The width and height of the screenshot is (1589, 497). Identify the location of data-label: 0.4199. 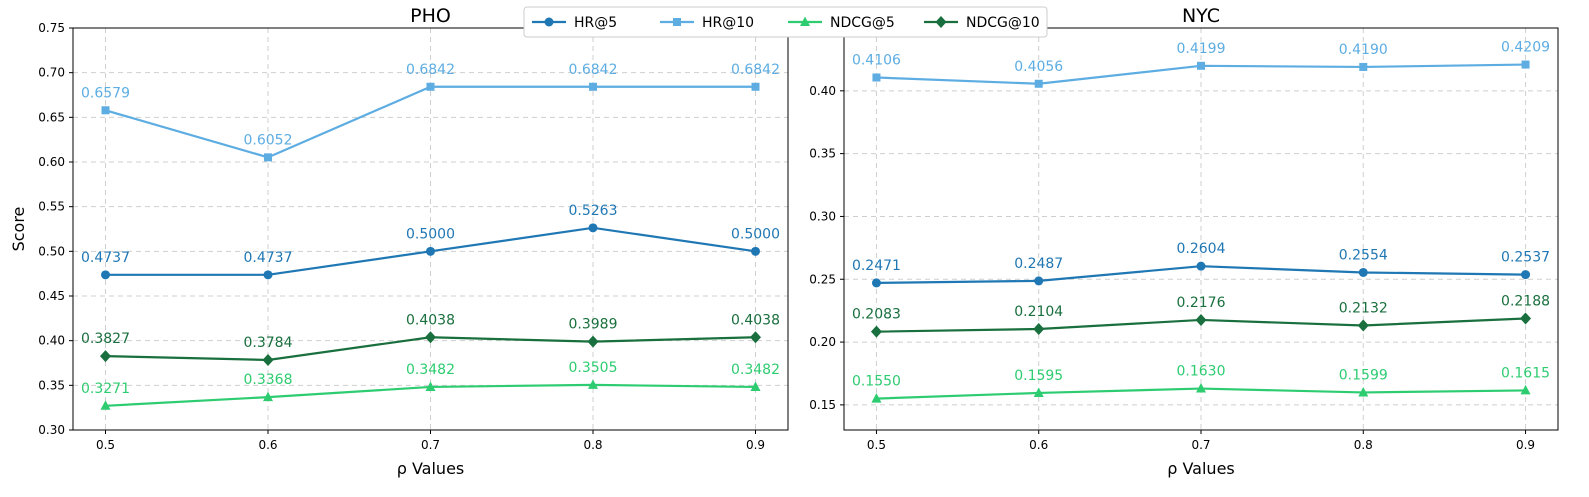
(1201, 49).